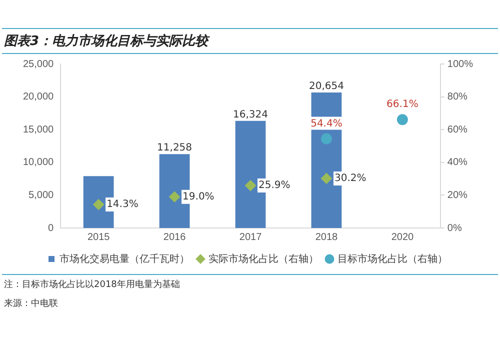 The width and height of the screenshot is (500, 362). What do you see at coordinates (125, 258) in the screenshot?
I see `legend-label: 市场化交易电量（亿千瓦时）` at bounding box center [125, 258].